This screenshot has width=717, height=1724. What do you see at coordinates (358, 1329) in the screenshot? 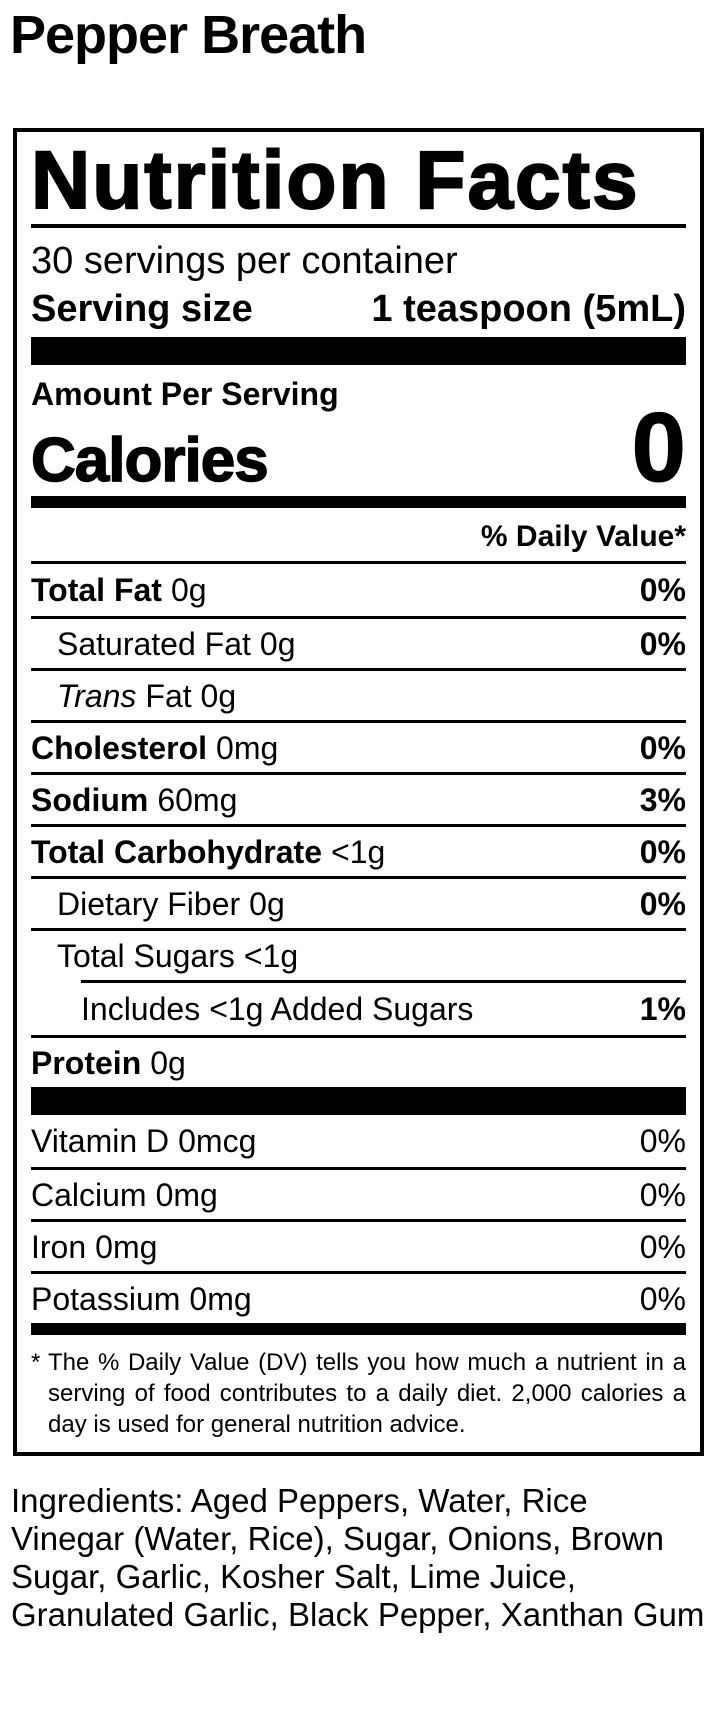
I see `bottom-separator-bar` at bounding box center [358, 1329].